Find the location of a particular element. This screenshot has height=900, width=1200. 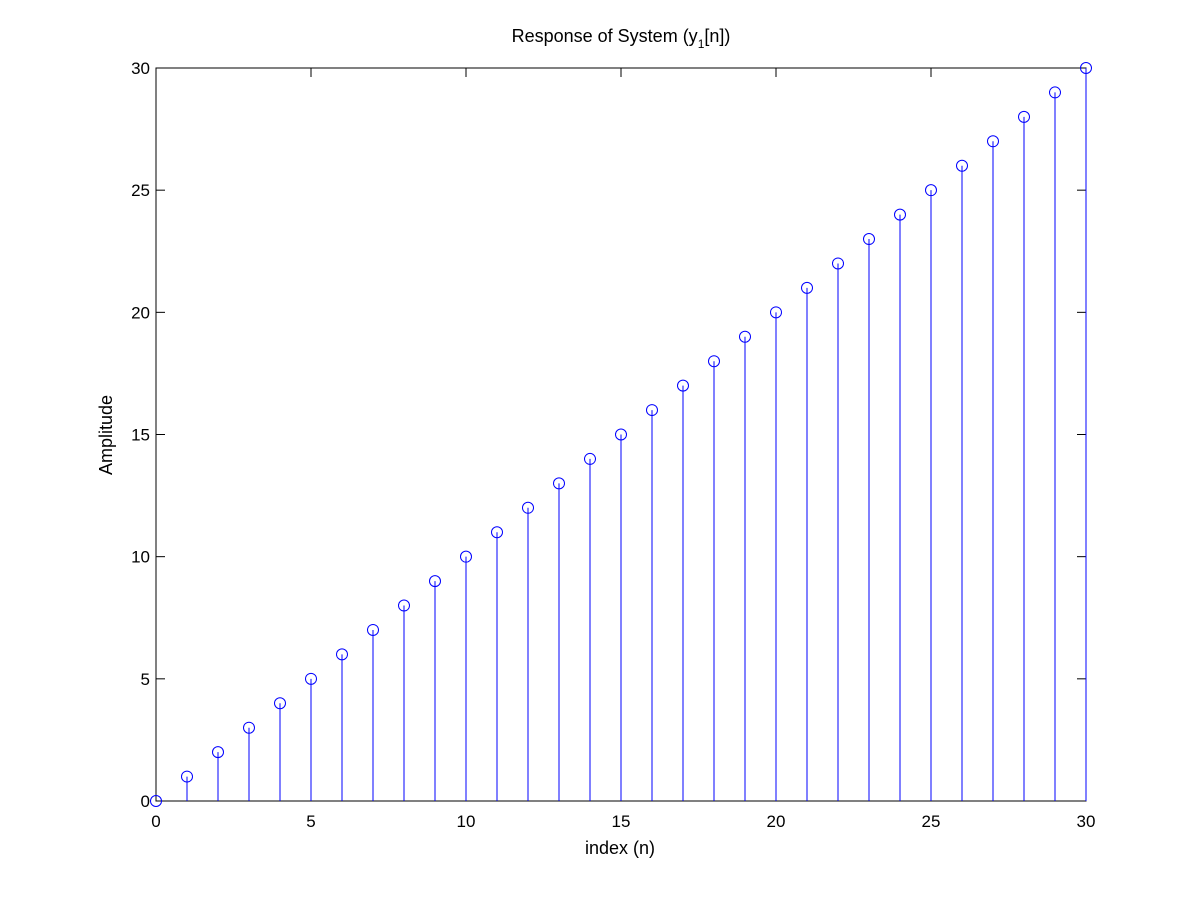

y-tick-label: 20 is located at coordinates (140, 312).